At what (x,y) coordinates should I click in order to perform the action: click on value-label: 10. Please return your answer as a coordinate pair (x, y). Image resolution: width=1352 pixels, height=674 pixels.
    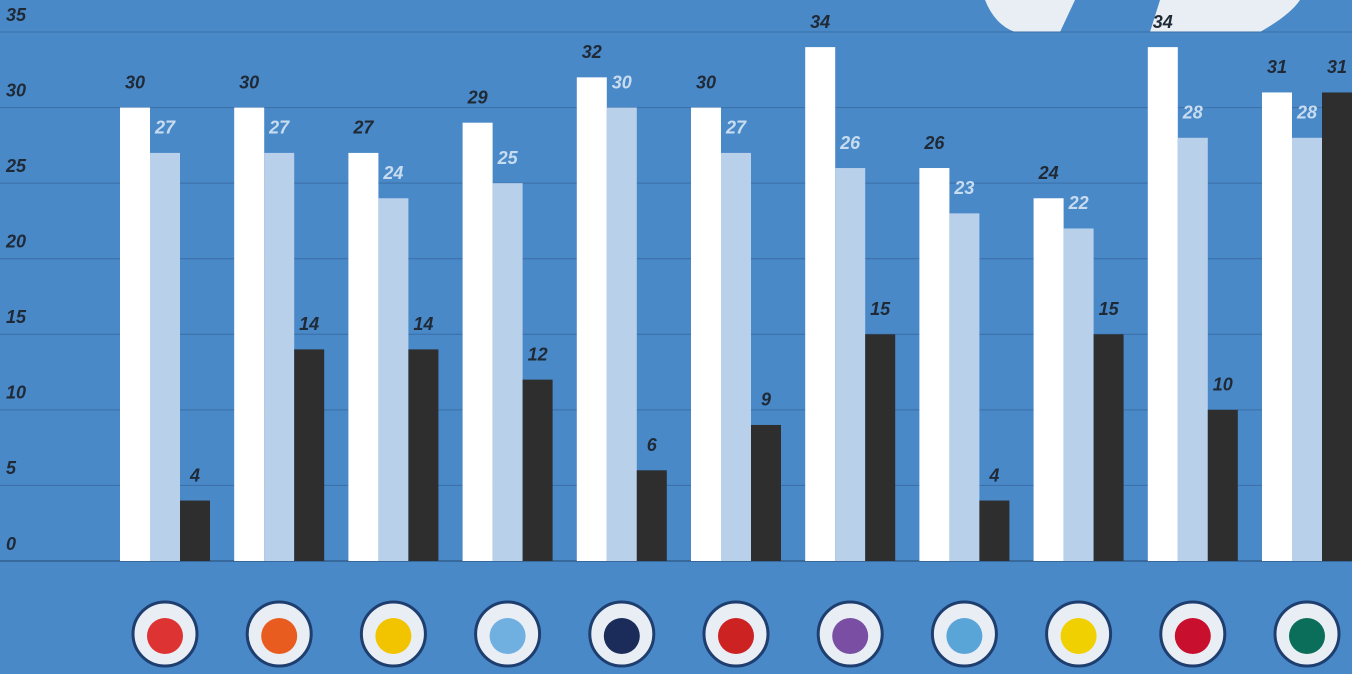
    Looking at the image, I should click on (1223, 385).